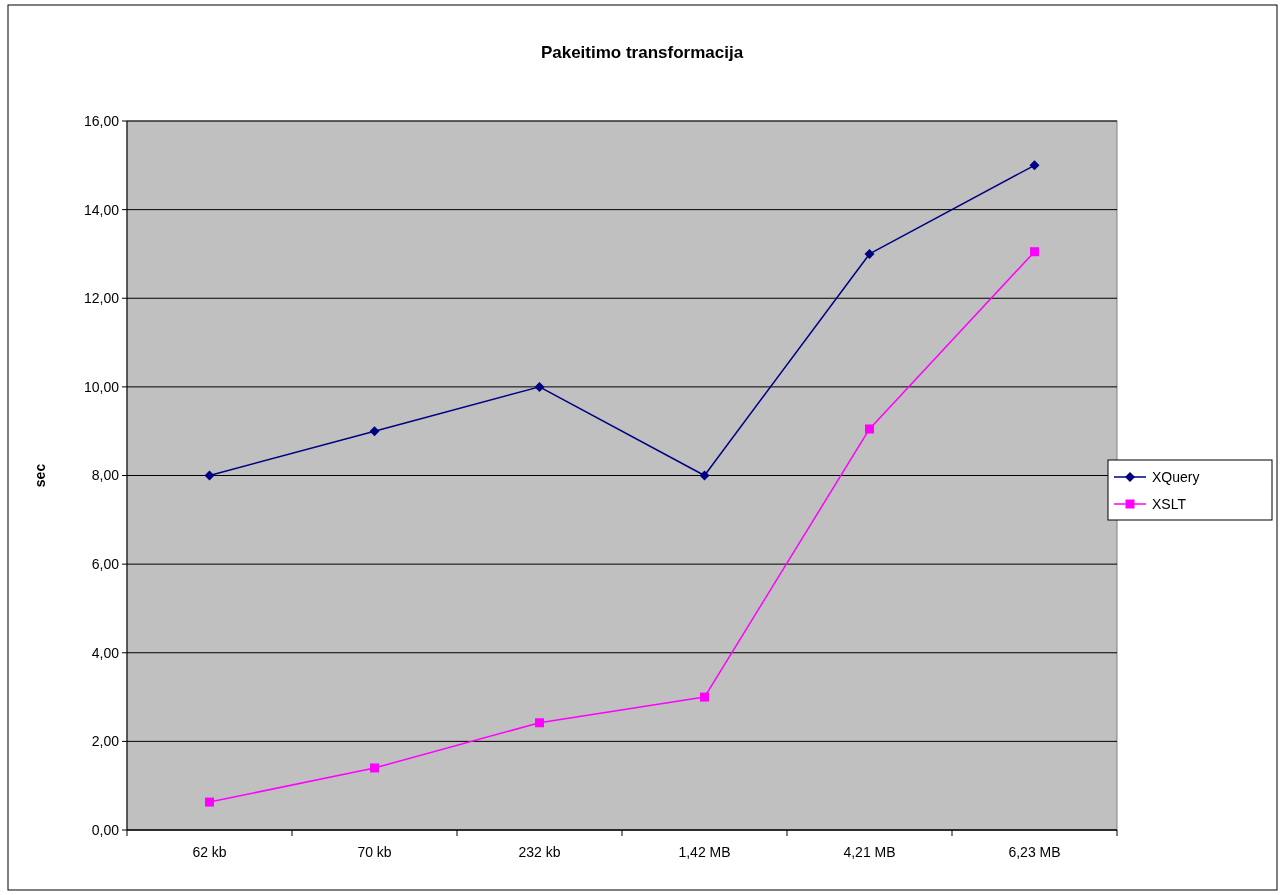 The width and height of the screenshot is (1281, 895). Describe the element at coordinates (539, 852) in the screenshot. I see `x-tick-label: 232 kb` at that location.